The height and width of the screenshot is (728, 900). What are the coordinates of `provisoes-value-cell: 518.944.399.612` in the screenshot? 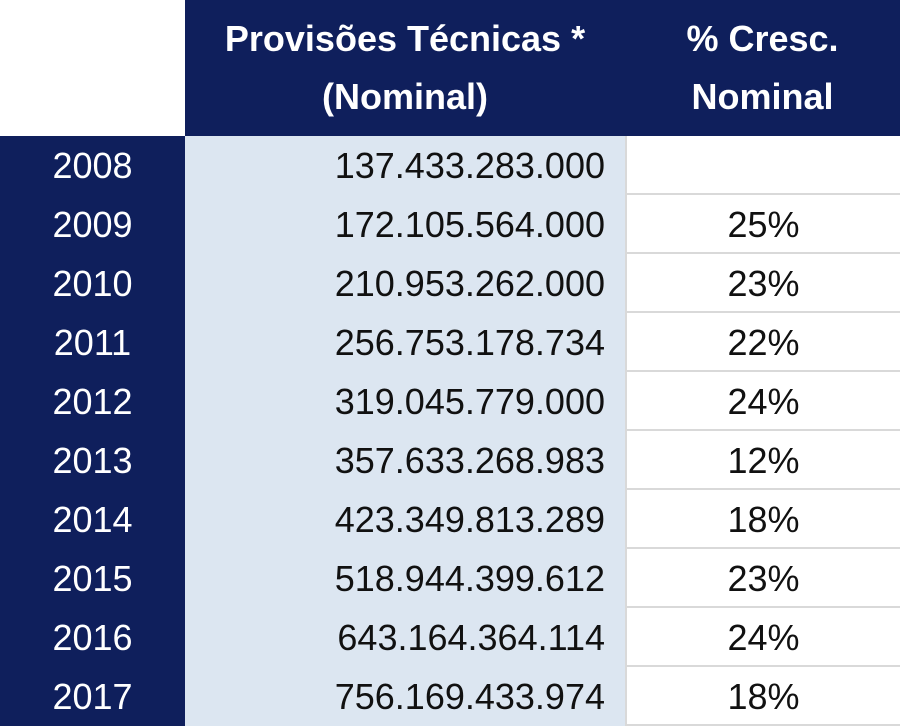 It's located at (405, 578).